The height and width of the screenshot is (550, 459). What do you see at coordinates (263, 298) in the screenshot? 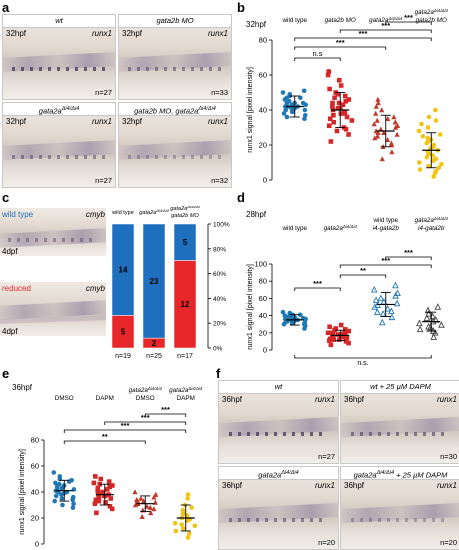
I see `y-tick-label: 60` at bounding box center [263, 298].